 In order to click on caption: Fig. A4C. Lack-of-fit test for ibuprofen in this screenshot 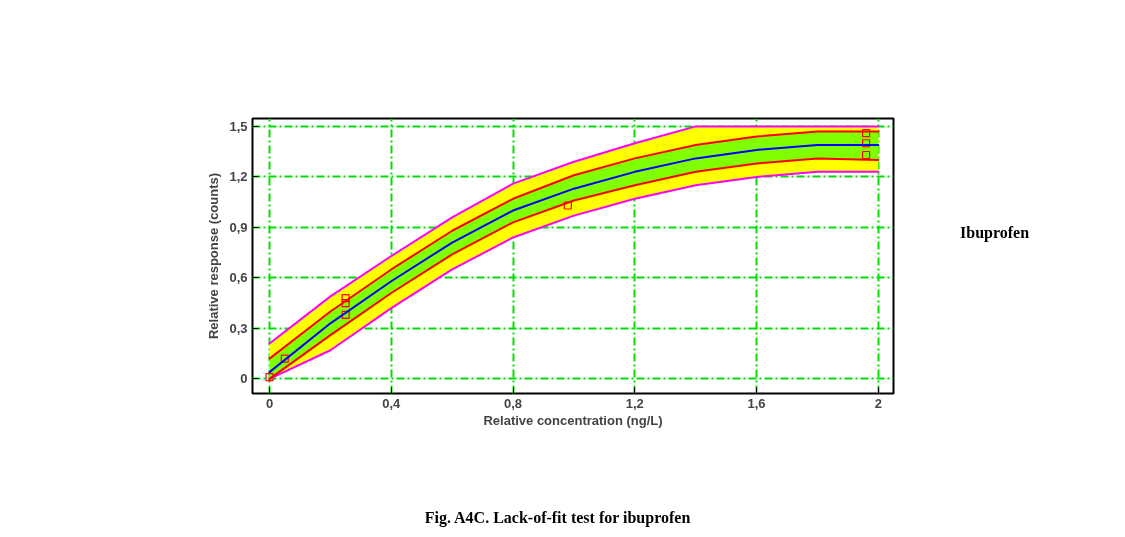, I will do `click(557, 518)`.